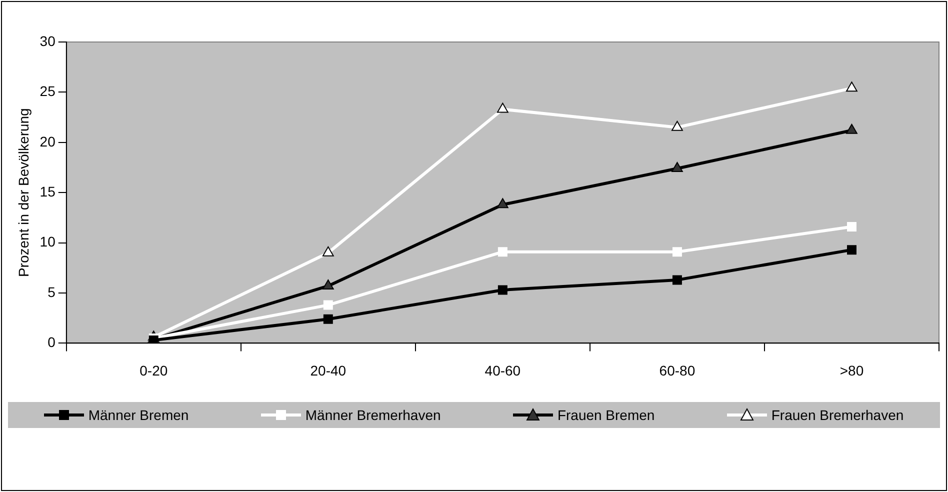  What do you see at coordinates (48, 191) in the screenshot?
I see `y-tick-label: 15` at bounding box center [48, 191].